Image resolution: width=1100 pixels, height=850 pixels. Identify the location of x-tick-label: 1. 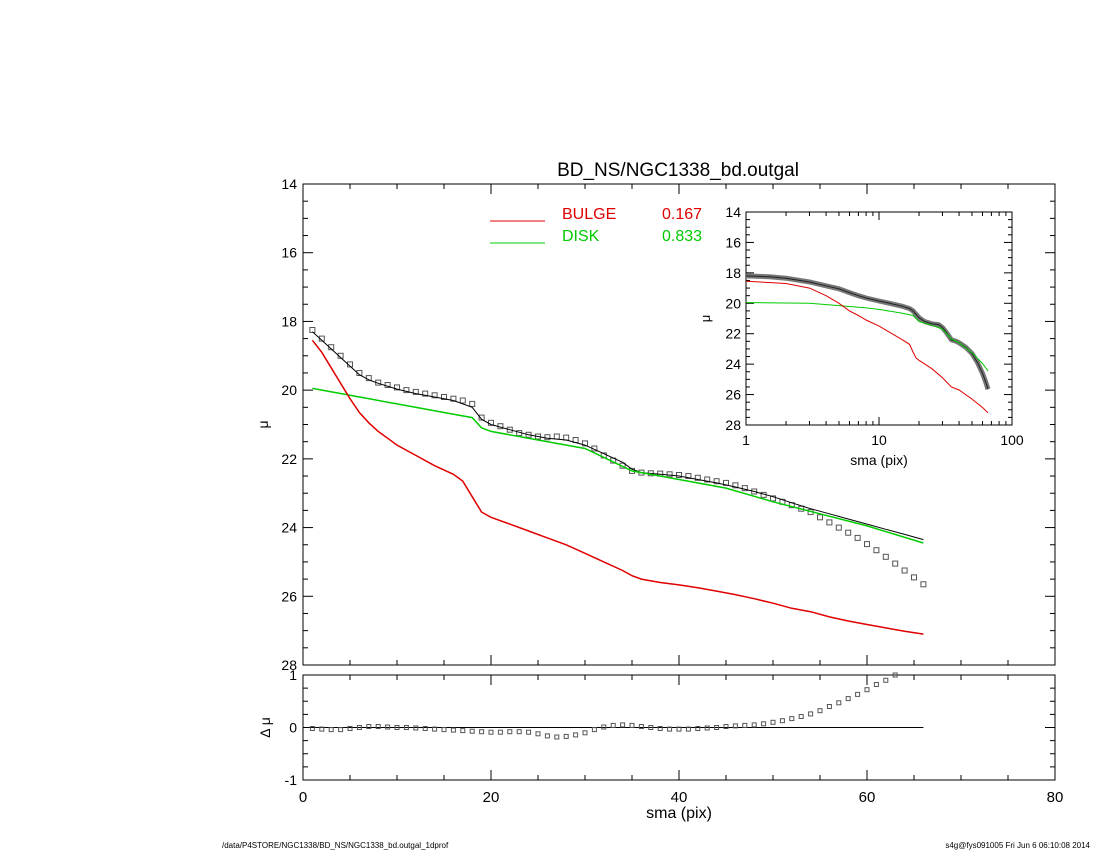
(746, 440).